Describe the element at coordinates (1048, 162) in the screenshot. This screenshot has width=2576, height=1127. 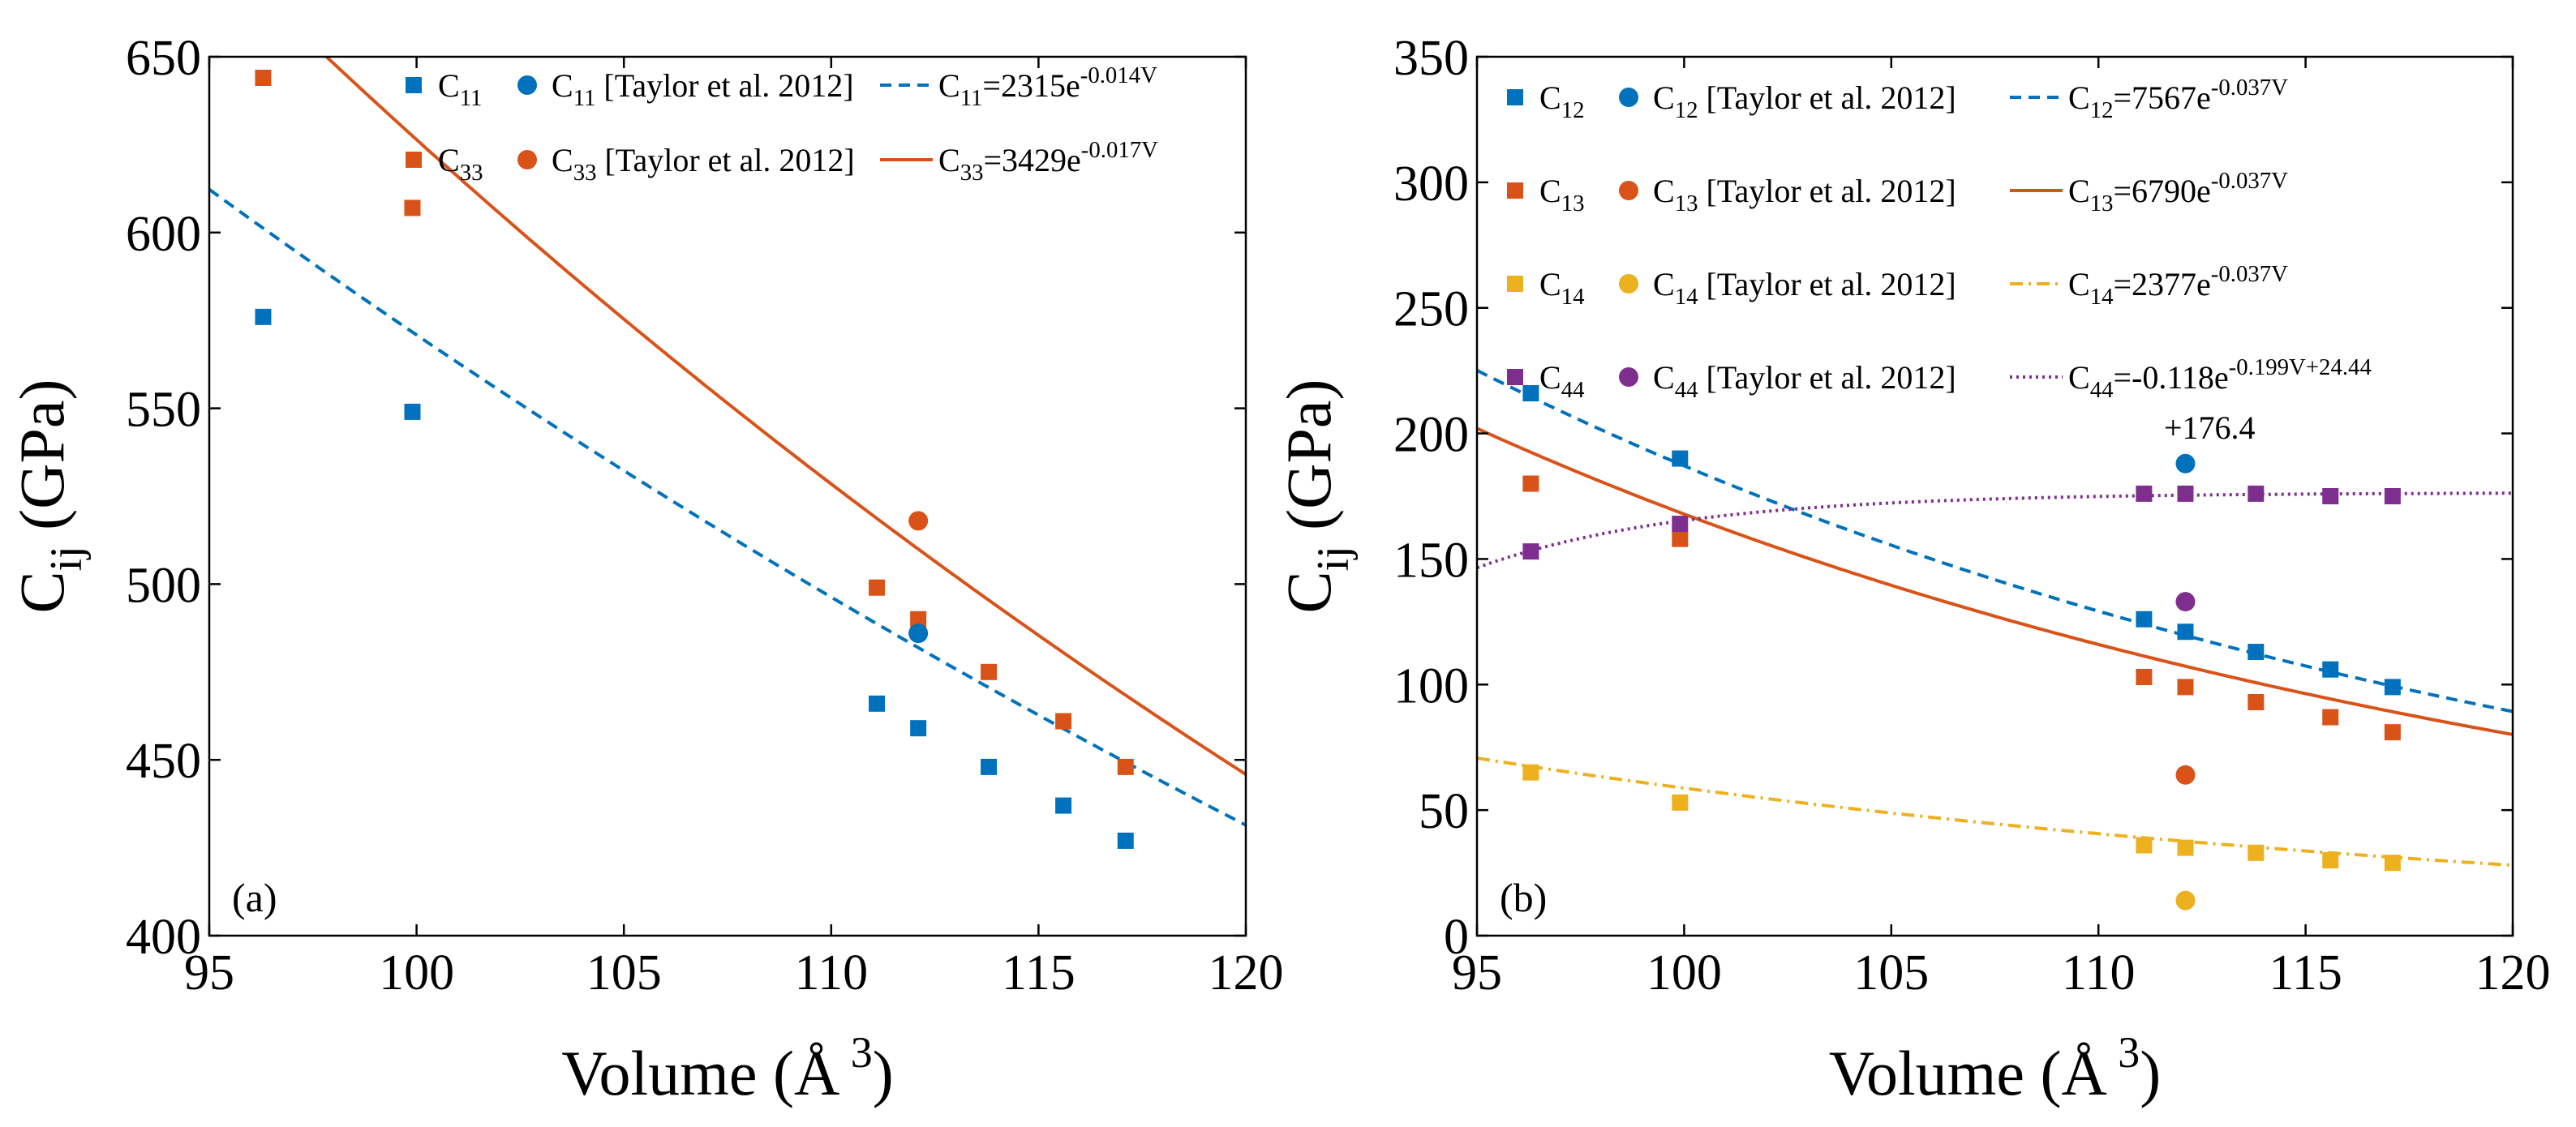
I see `panel-a-legend-label: C33=3429e-0.017V` at that location.